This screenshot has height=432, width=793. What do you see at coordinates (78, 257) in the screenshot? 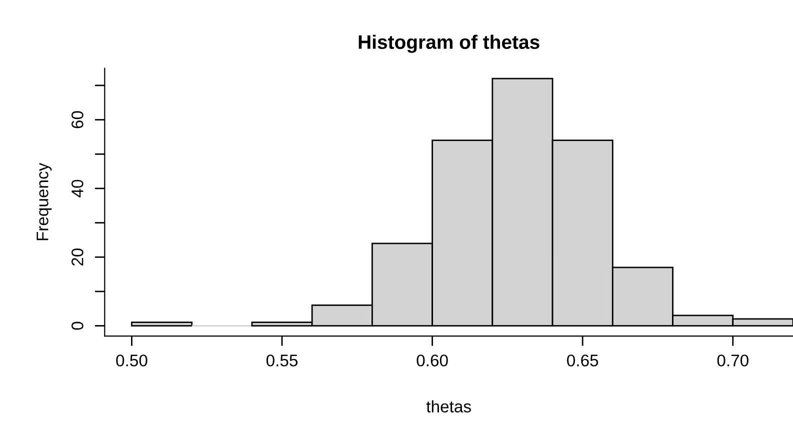
I see `y-tick-label: 20` at bounding box center [78, 257].